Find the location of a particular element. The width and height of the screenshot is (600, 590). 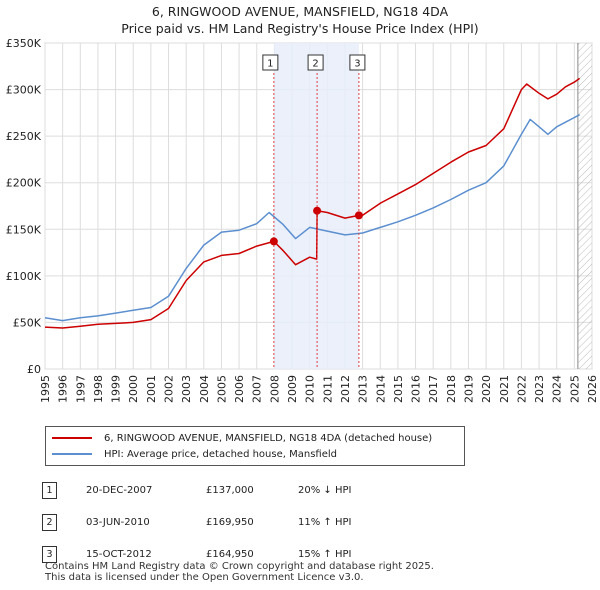

x-tick-label: 2010 is located at coordinates (310, 389).